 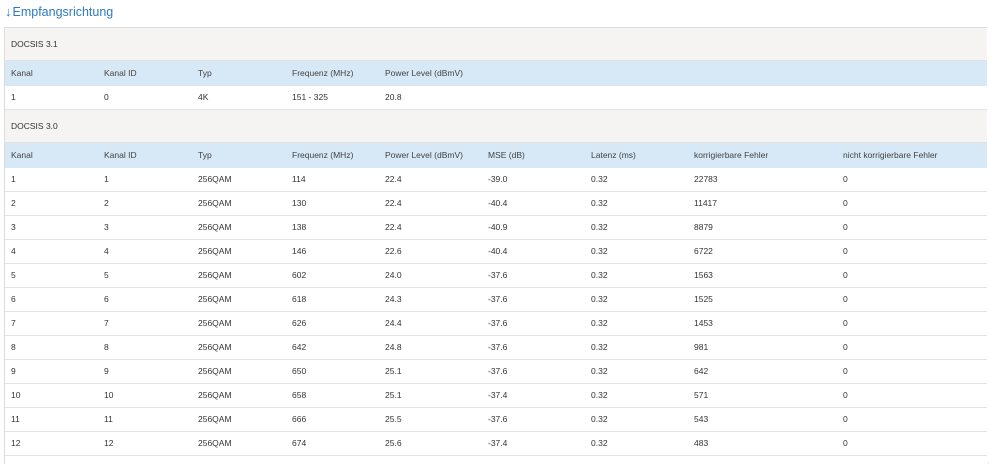 I want to click on table-cell: -40.4, so click(x=498, y=251).